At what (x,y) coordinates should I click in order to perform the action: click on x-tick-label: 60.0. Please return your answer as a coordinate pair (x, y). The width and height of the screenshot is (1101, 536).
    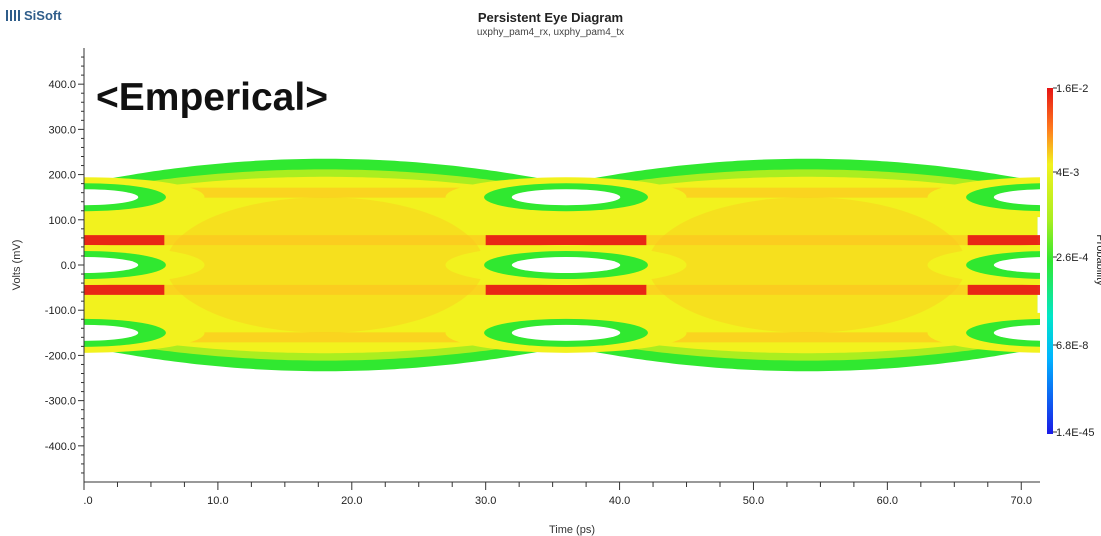
    Looking at the image, I should click on (887, 501).